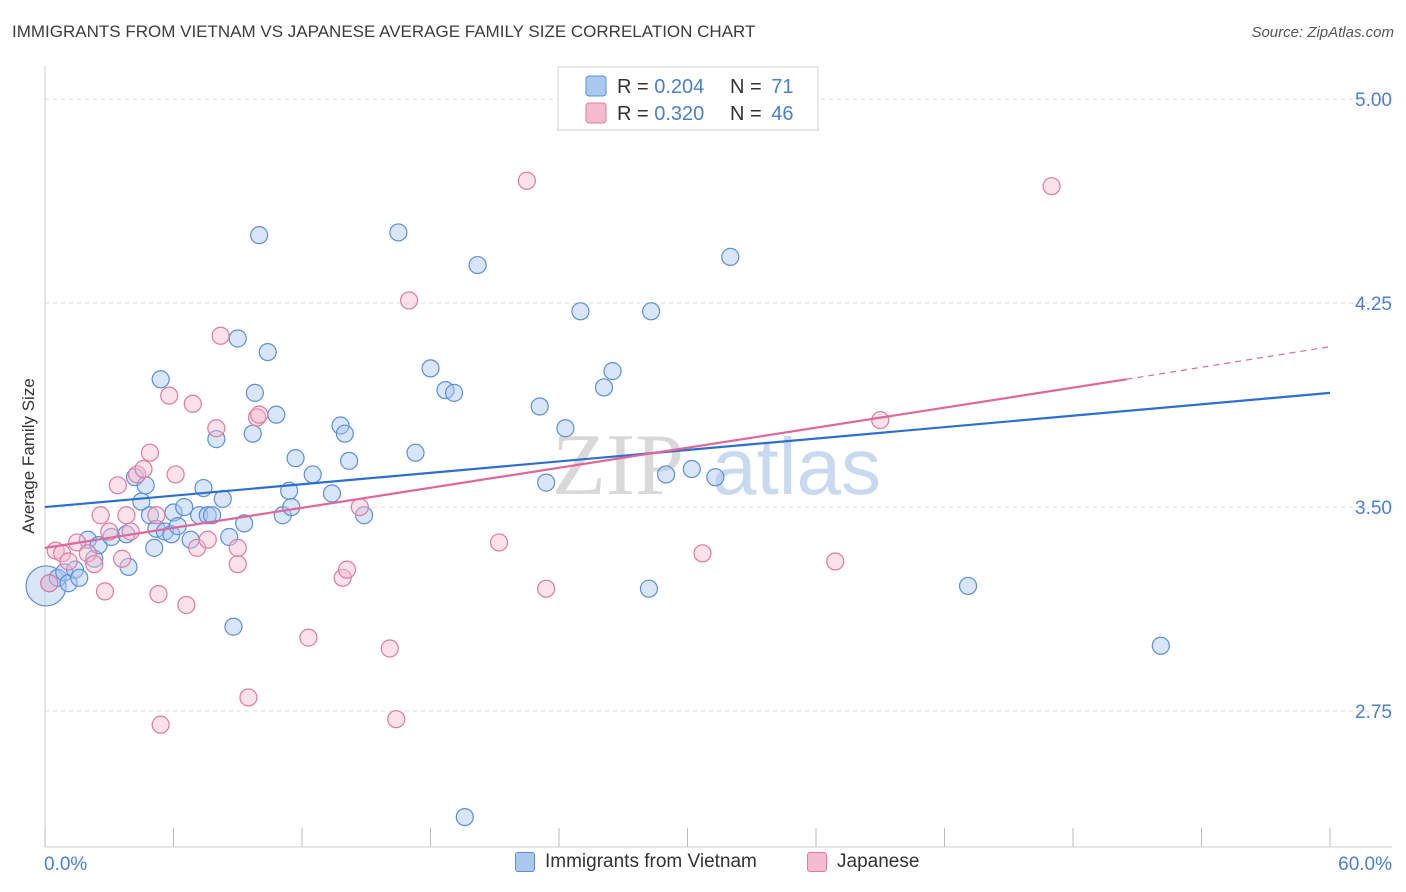 Image resolution: width=1406 pixels, height=892 pixels. Describe the element at coordinates (65, 864) in the screenshot. I see `x-tick-label-0: 0.0%` at that location.